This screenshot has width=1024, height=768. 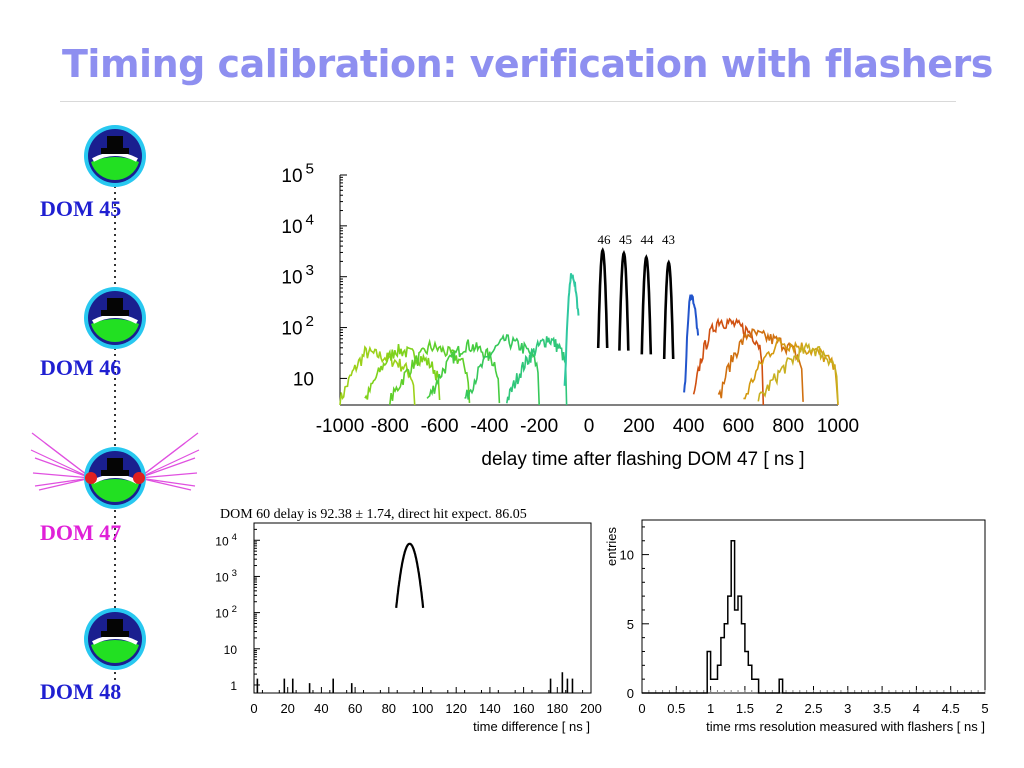 What do you see at coordinates (916, 708) in the screenshot?
I see `rms-x-tick-label: 4` at bounding box center [916, 708].